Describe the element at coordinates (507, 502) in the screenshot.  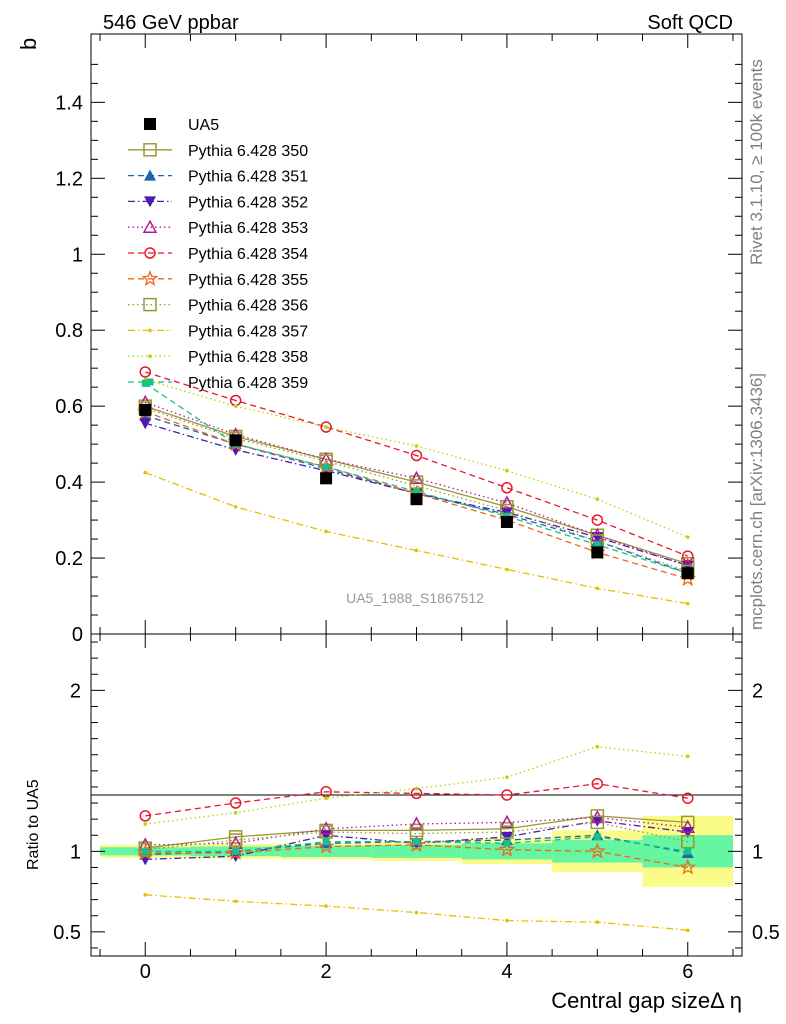
I see `main-series-3-point` at that location.